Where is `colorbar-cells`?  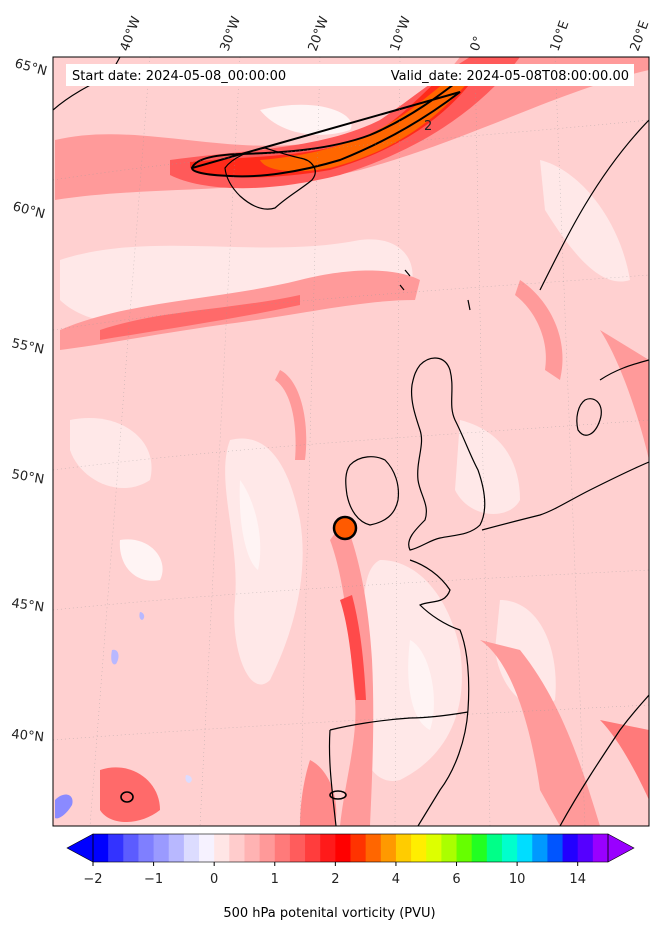 colorbar-cells is located at coordinates (351, 848).